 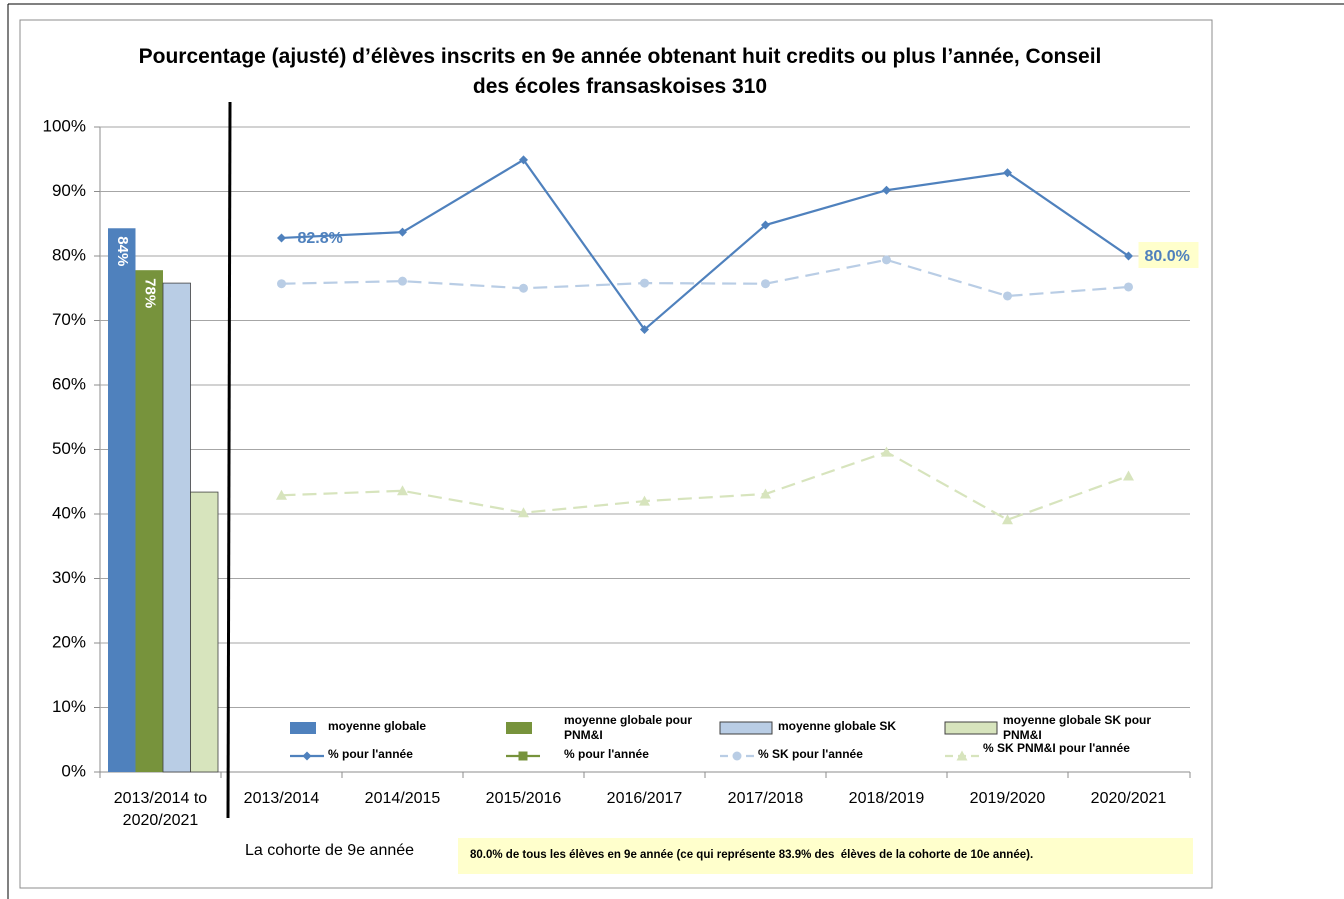 I want to click on y-tick-label: 50%, so click(x=69, y=448).